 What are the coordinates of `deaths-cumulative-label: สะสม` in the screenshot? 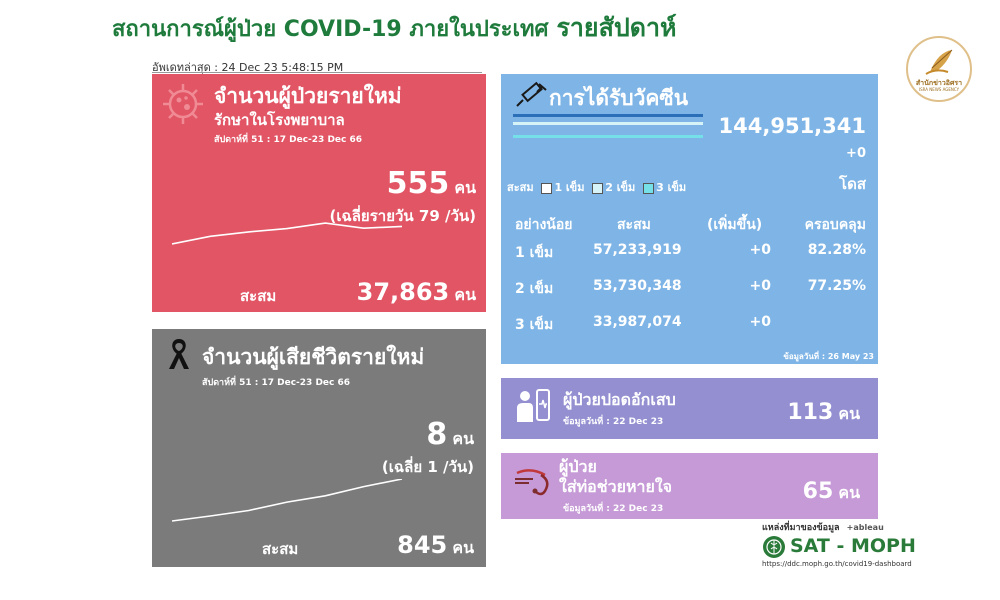 It's located at (280, 549).